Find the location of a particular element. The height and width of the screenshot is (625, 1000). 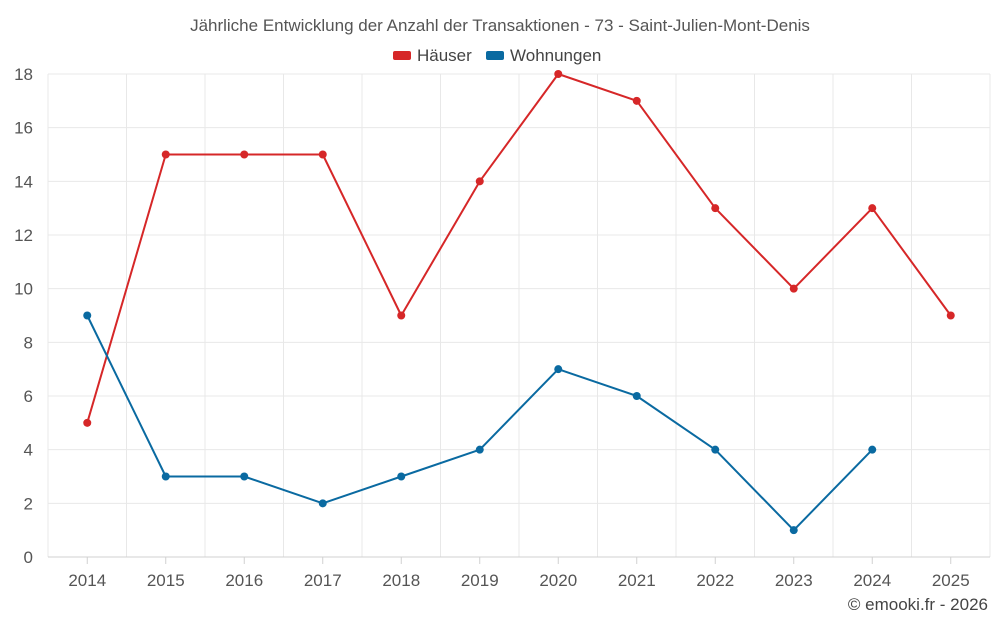

y-tick-label: 14 is located at coordinates (23, 181).